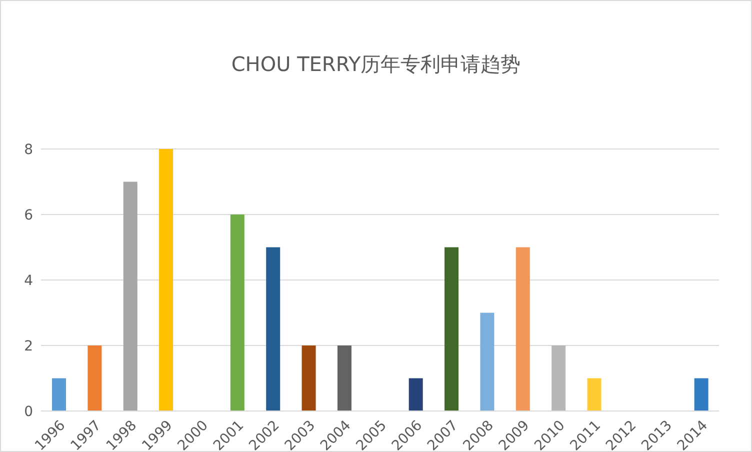  I want to click on y-tick-label: 6, so click(29, 215).